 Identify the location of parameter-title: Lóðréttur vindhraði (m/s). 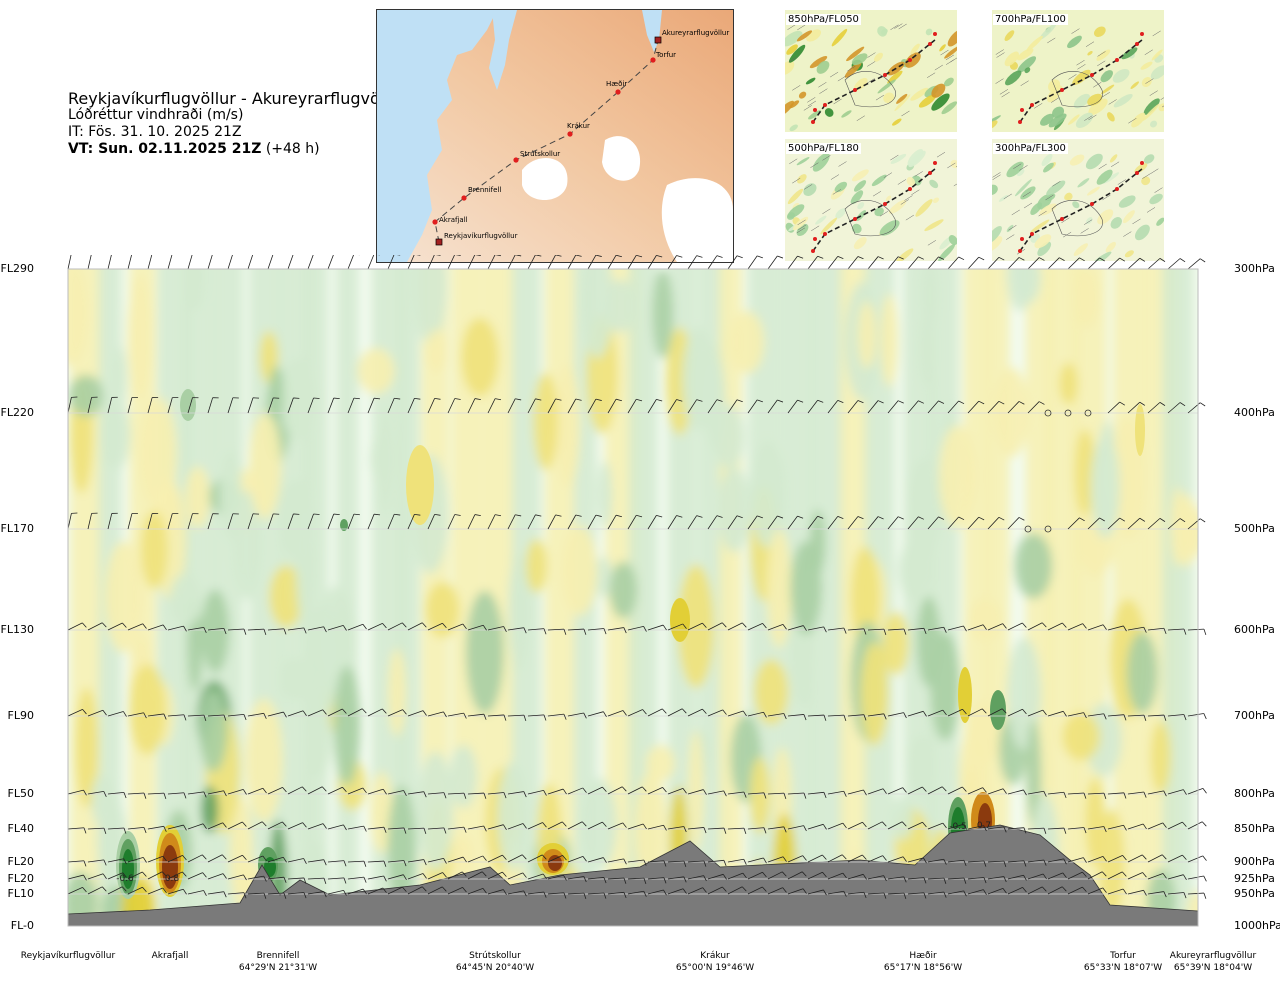
(156, 115).